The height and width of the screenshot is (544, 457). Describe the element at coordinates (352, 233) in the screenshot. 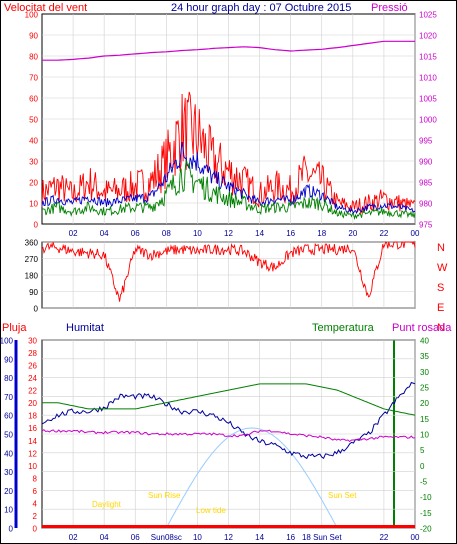

I see `panel1-x-tick-label: 20` at that location.